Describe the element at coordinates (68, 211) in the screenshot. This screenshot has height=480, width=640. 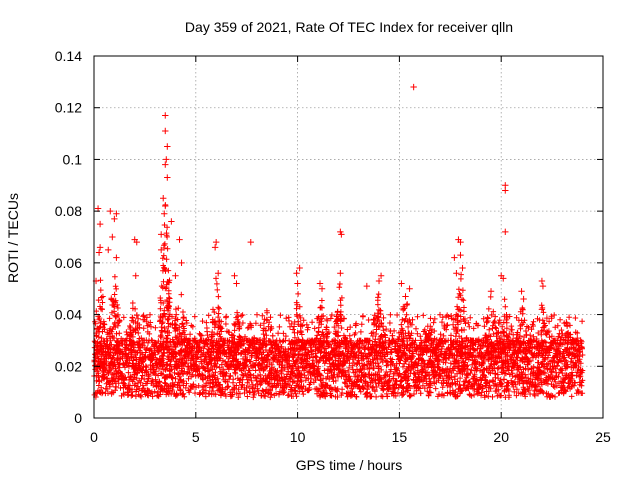
I see `y-tick-label: 0.08` at that location.